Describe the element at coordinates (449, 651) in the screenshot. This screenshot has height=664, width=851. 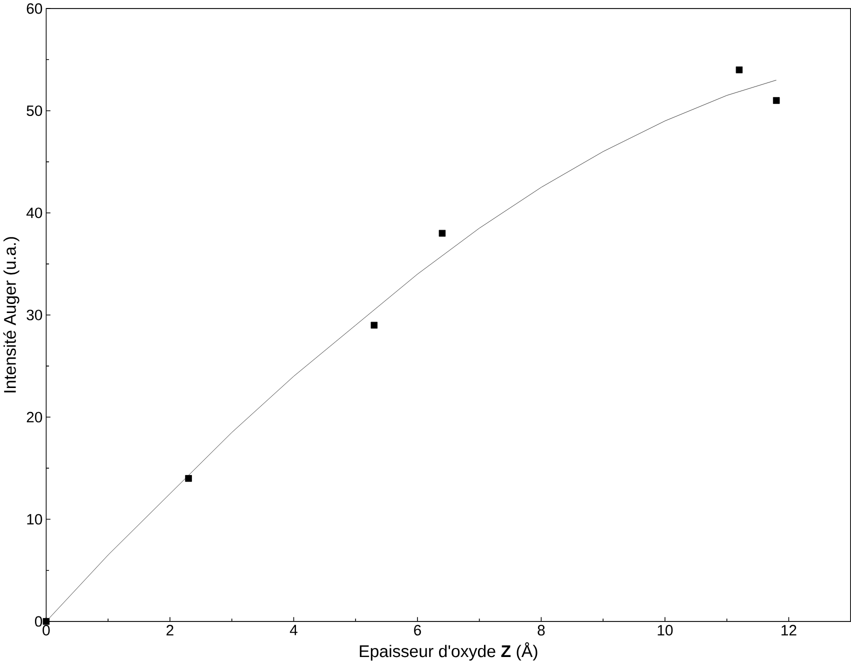
I see `x-axis-title: Epaisseur d'oxyde Z (Å)` at that location.